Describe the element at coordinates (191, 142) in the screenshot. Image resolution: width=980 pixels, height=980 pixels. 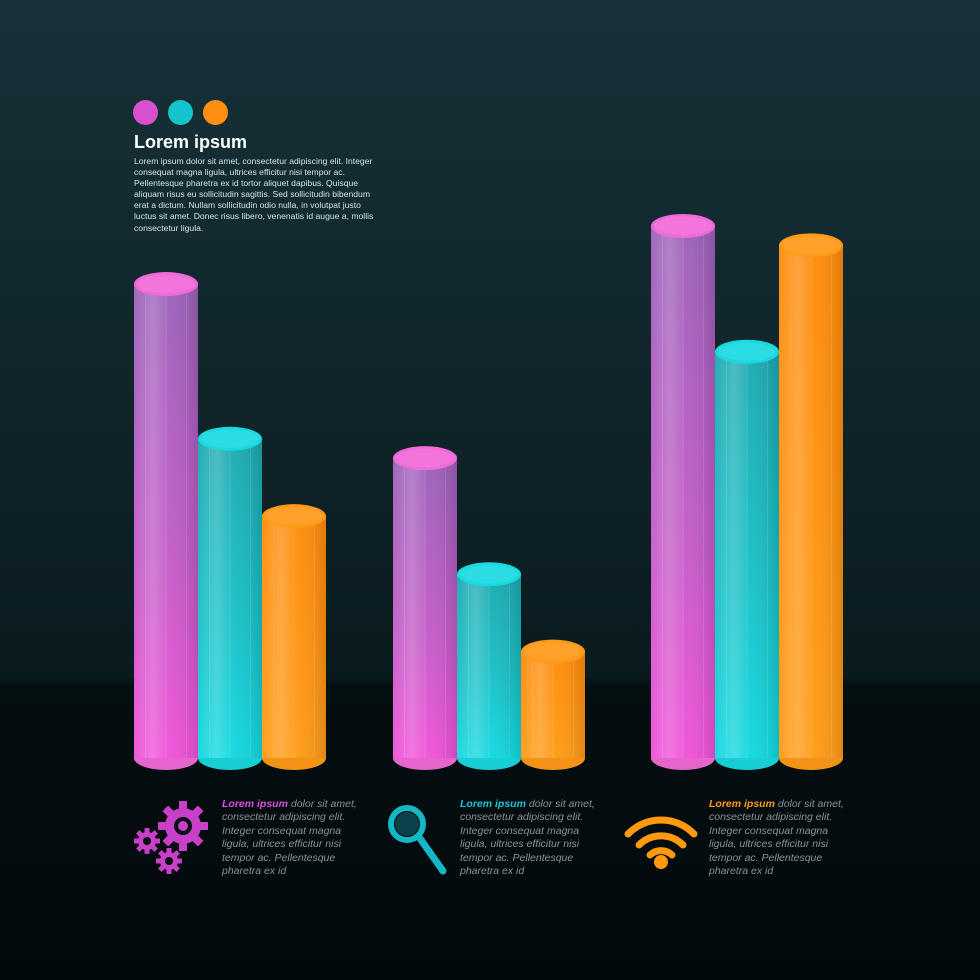
I see `header-title: Lorem ipsum` at that location.